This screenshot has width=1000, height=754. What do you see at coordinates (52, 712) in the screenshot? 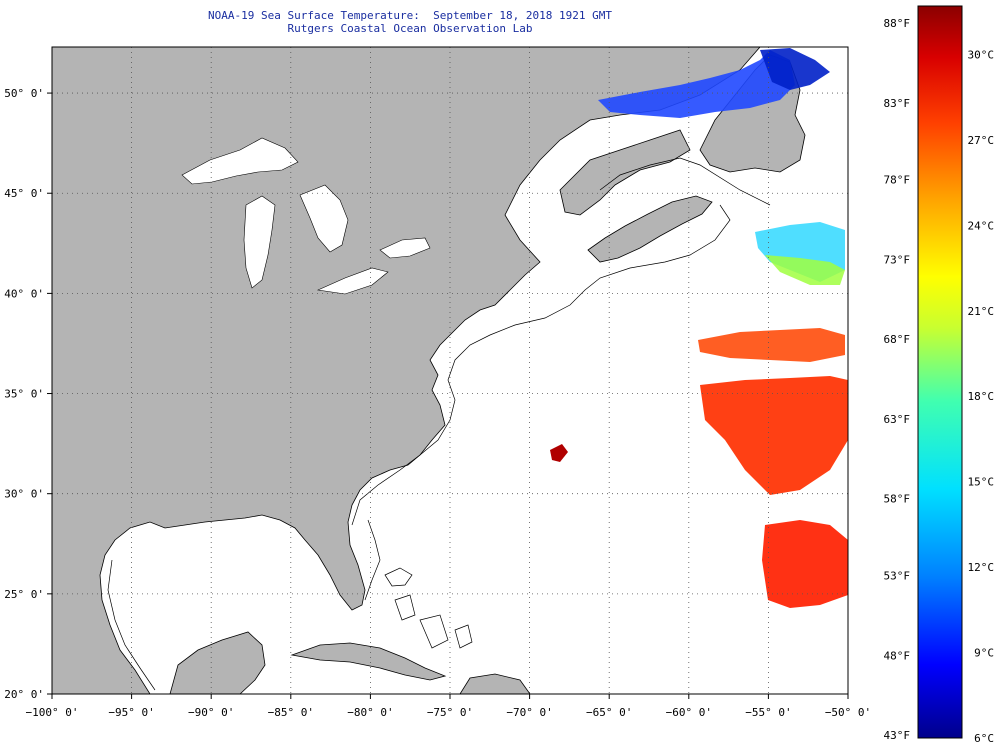
I see `lon-tick-label: −100° 0'` at bounding box center [52, 712].